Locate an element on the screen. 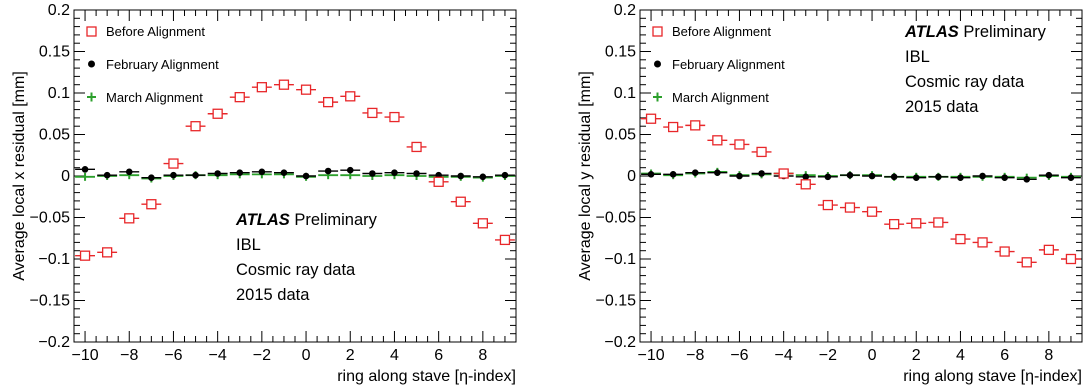  x-tick-label: 8 is located at coordinates (482, 355).